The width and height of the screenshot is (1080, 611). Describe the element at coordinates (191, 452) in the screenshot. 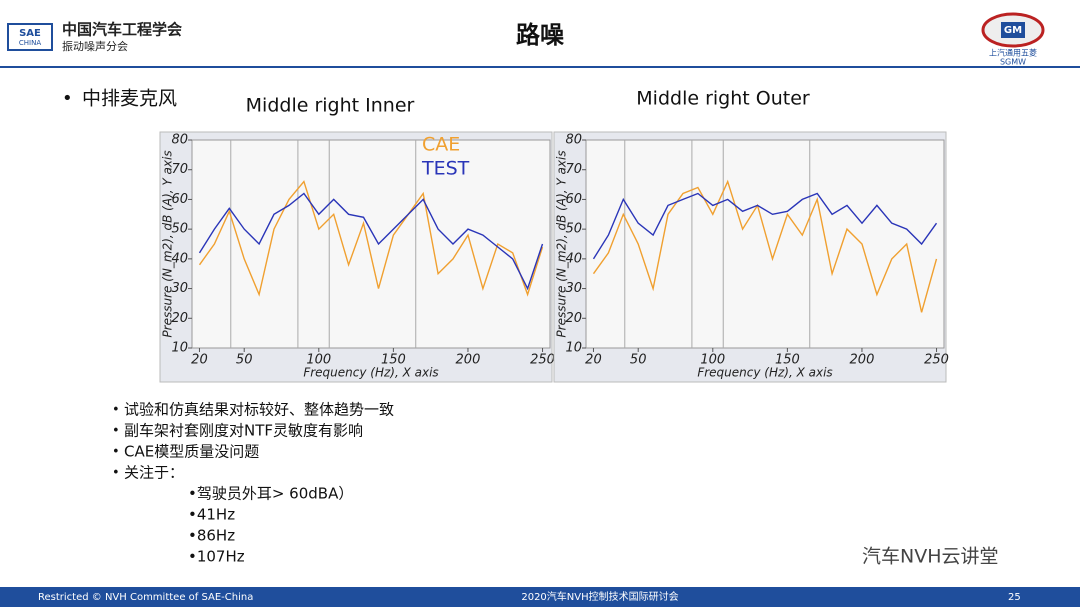

I see `bullet: CAE模型质量没问题` at that location.